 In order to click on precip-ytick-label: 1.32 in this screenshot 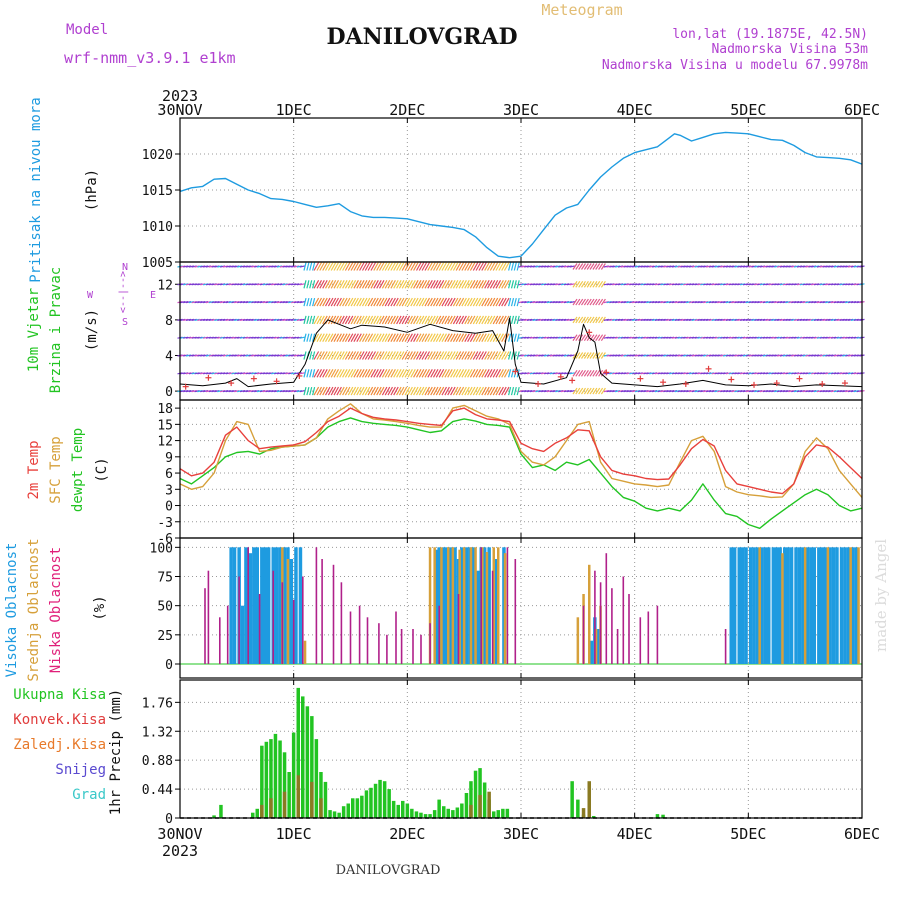, I will do `click(157, 732)`.